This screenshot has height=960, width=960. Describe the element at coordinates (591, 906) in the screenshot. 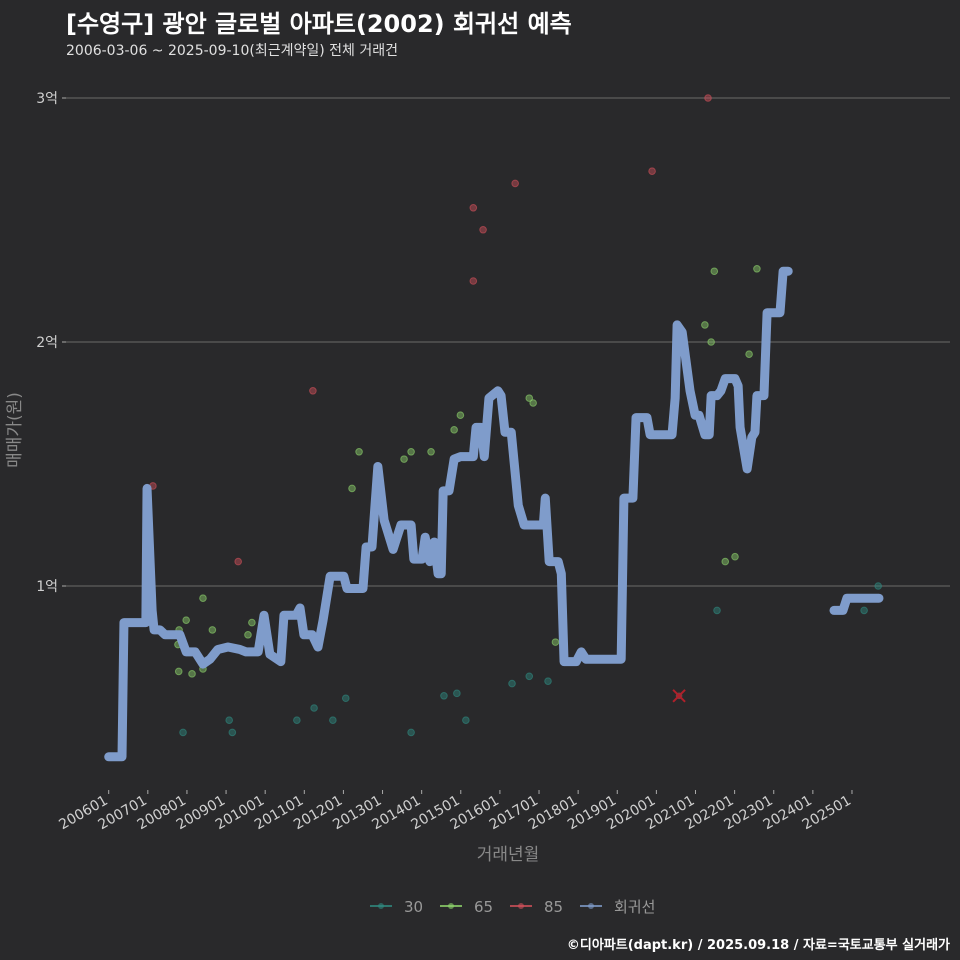

I see `legend-marker-regression` at that location.